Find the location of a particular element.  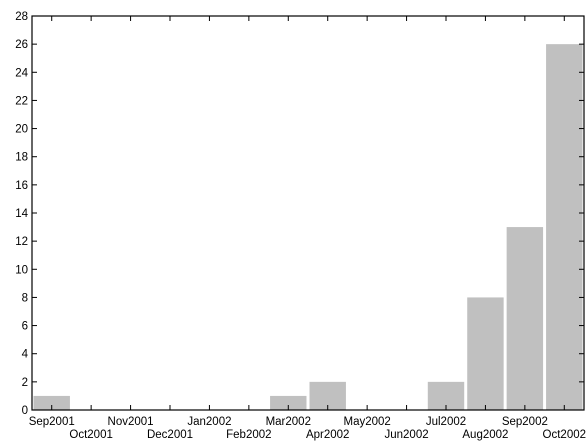

x-tick-label-Jun2002: Jun2002 is located at coordinates (407, 435).